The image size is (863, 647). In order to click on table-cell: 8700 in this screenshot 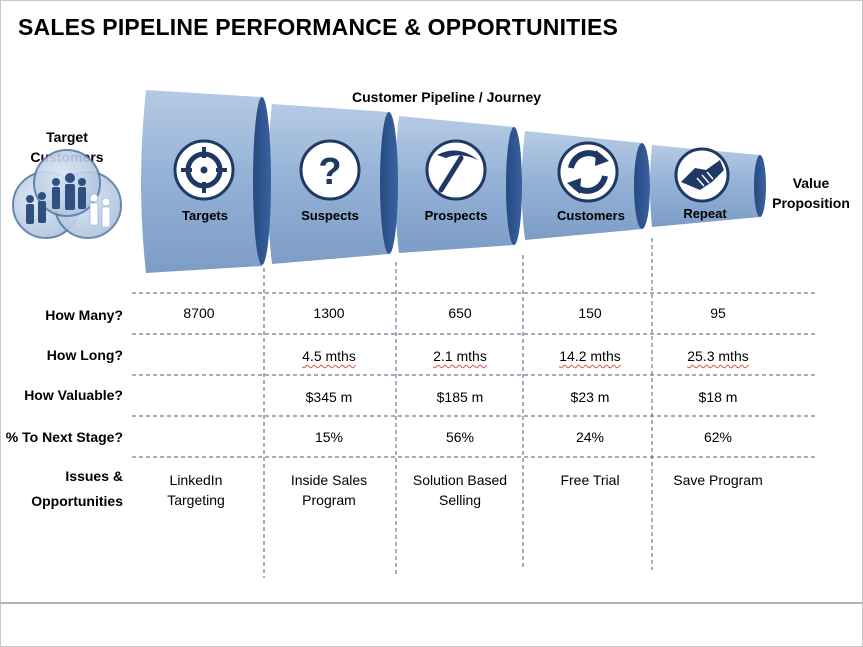, I will do `click(199, 313)`.